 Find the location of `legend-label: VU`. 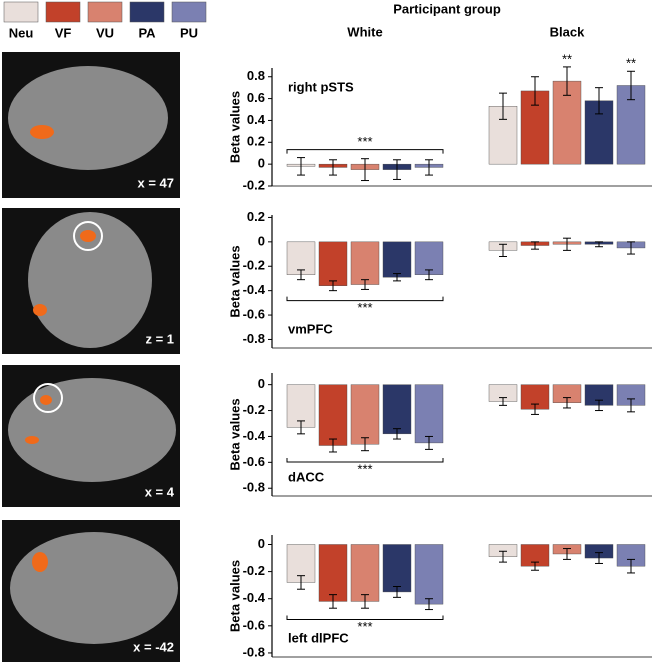

legend-label: VU is located at coordinates (105, 32).